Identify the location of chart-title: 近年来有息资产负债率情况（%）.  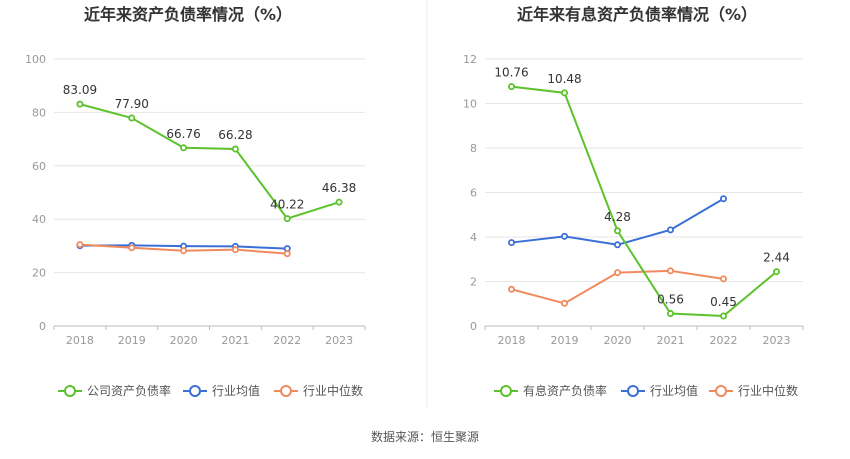
(637, 14).